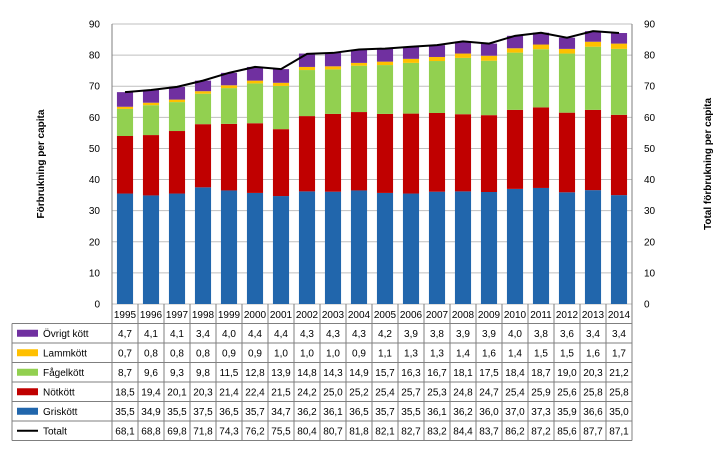 Image resolution: width=728 pixels, height=453 pixels. What do you see at coordinates (359, 392) in the screenshot?
I see `data-label: 25,2` at bounding box center [359, 392].